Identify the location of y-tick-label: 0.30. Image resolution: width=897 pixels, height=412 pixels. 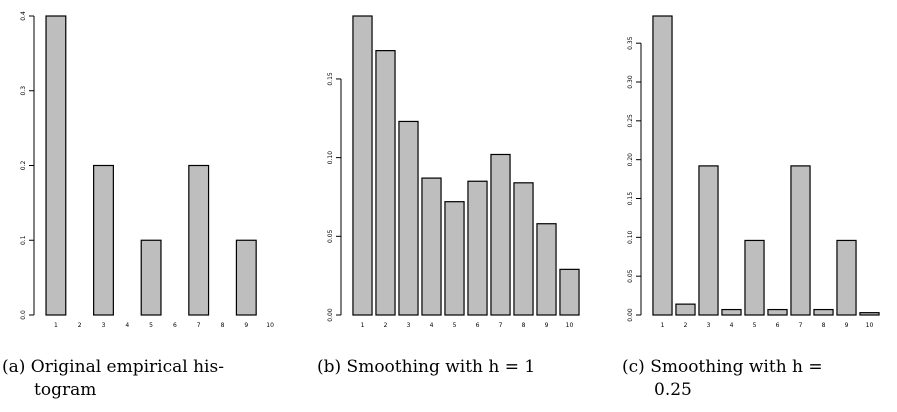
(630, 82).